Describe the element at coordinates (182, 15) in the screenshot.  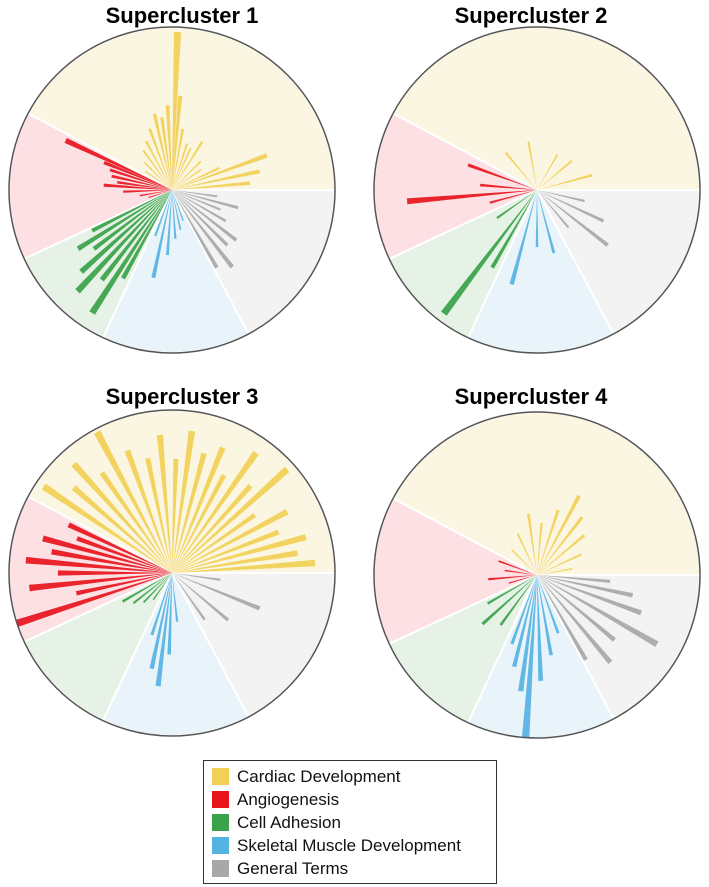
I see `panel-title-1: Supercluster 1` at that location.